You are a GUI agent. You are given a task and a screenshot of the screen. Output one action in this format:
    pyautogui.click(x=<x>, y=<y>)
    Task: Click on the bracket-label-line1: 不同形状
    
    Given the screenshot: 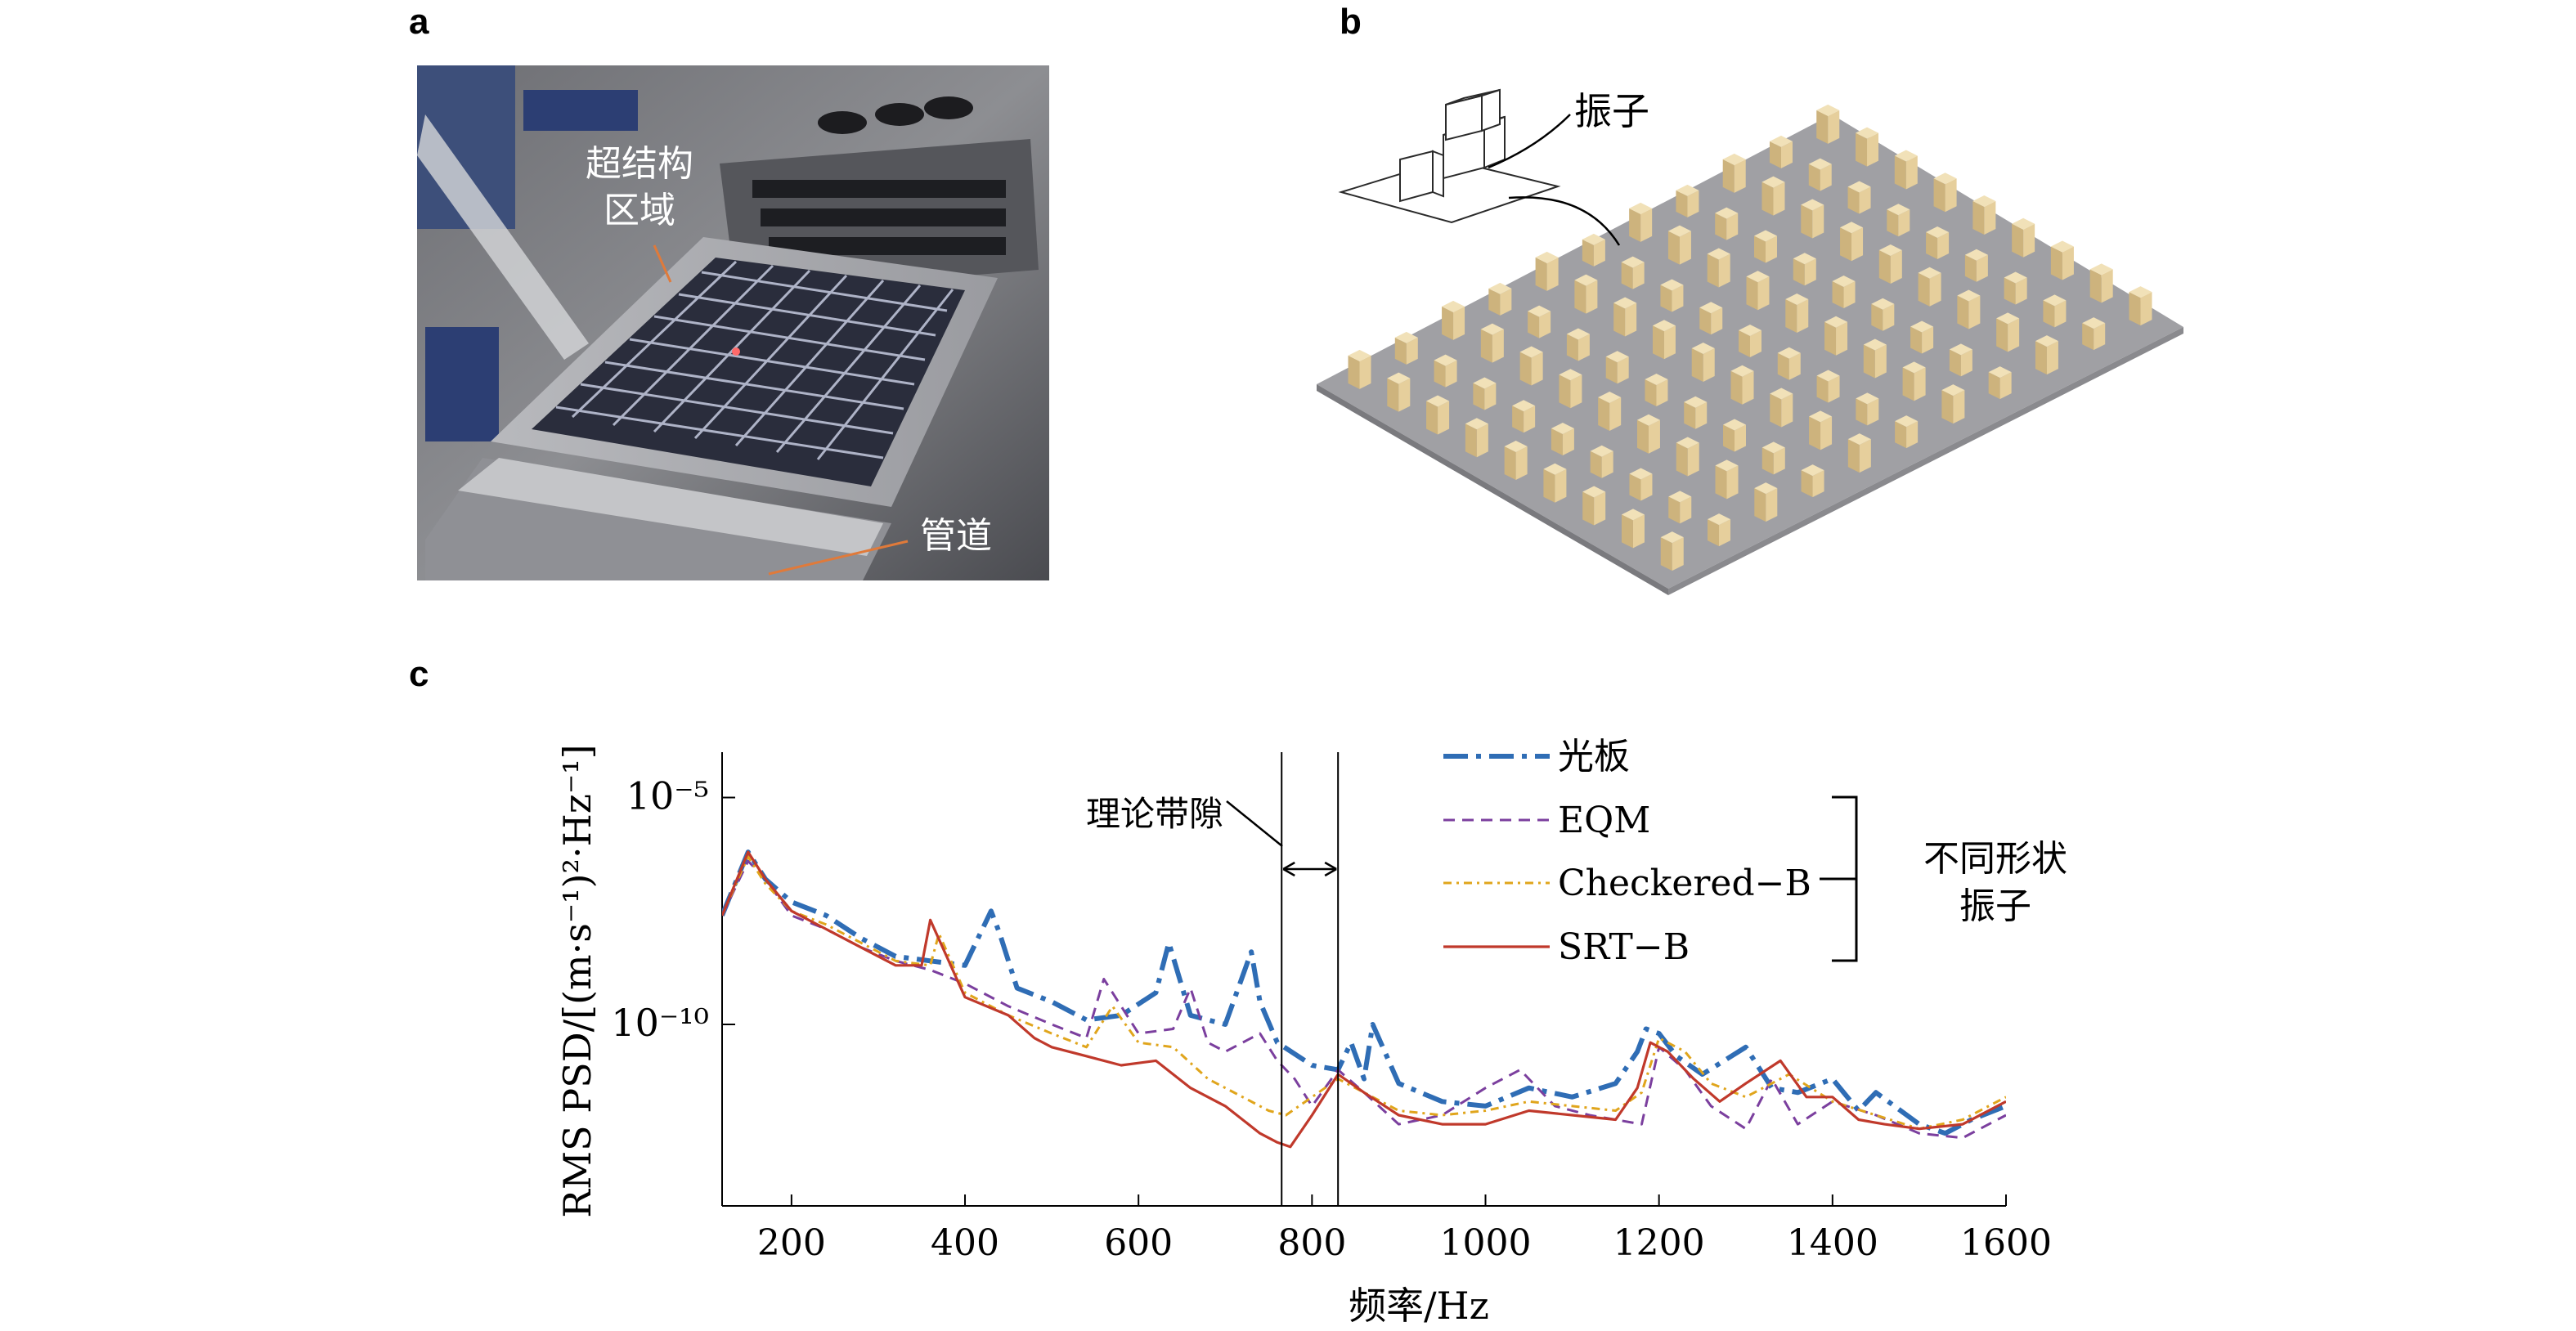 What is the action you would take?
    pyautogui.click(x=1995, y=859)
    